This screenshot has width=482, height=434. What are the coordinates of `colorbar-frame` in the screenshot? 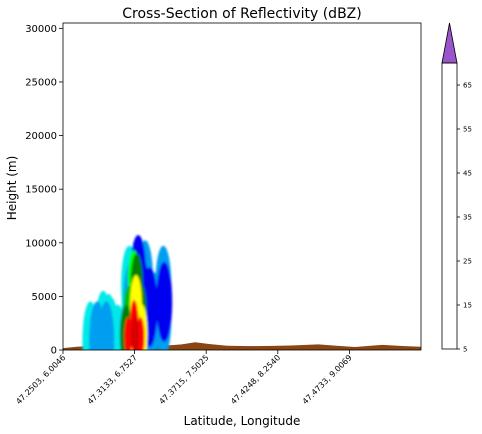 It's located at (449, 206).